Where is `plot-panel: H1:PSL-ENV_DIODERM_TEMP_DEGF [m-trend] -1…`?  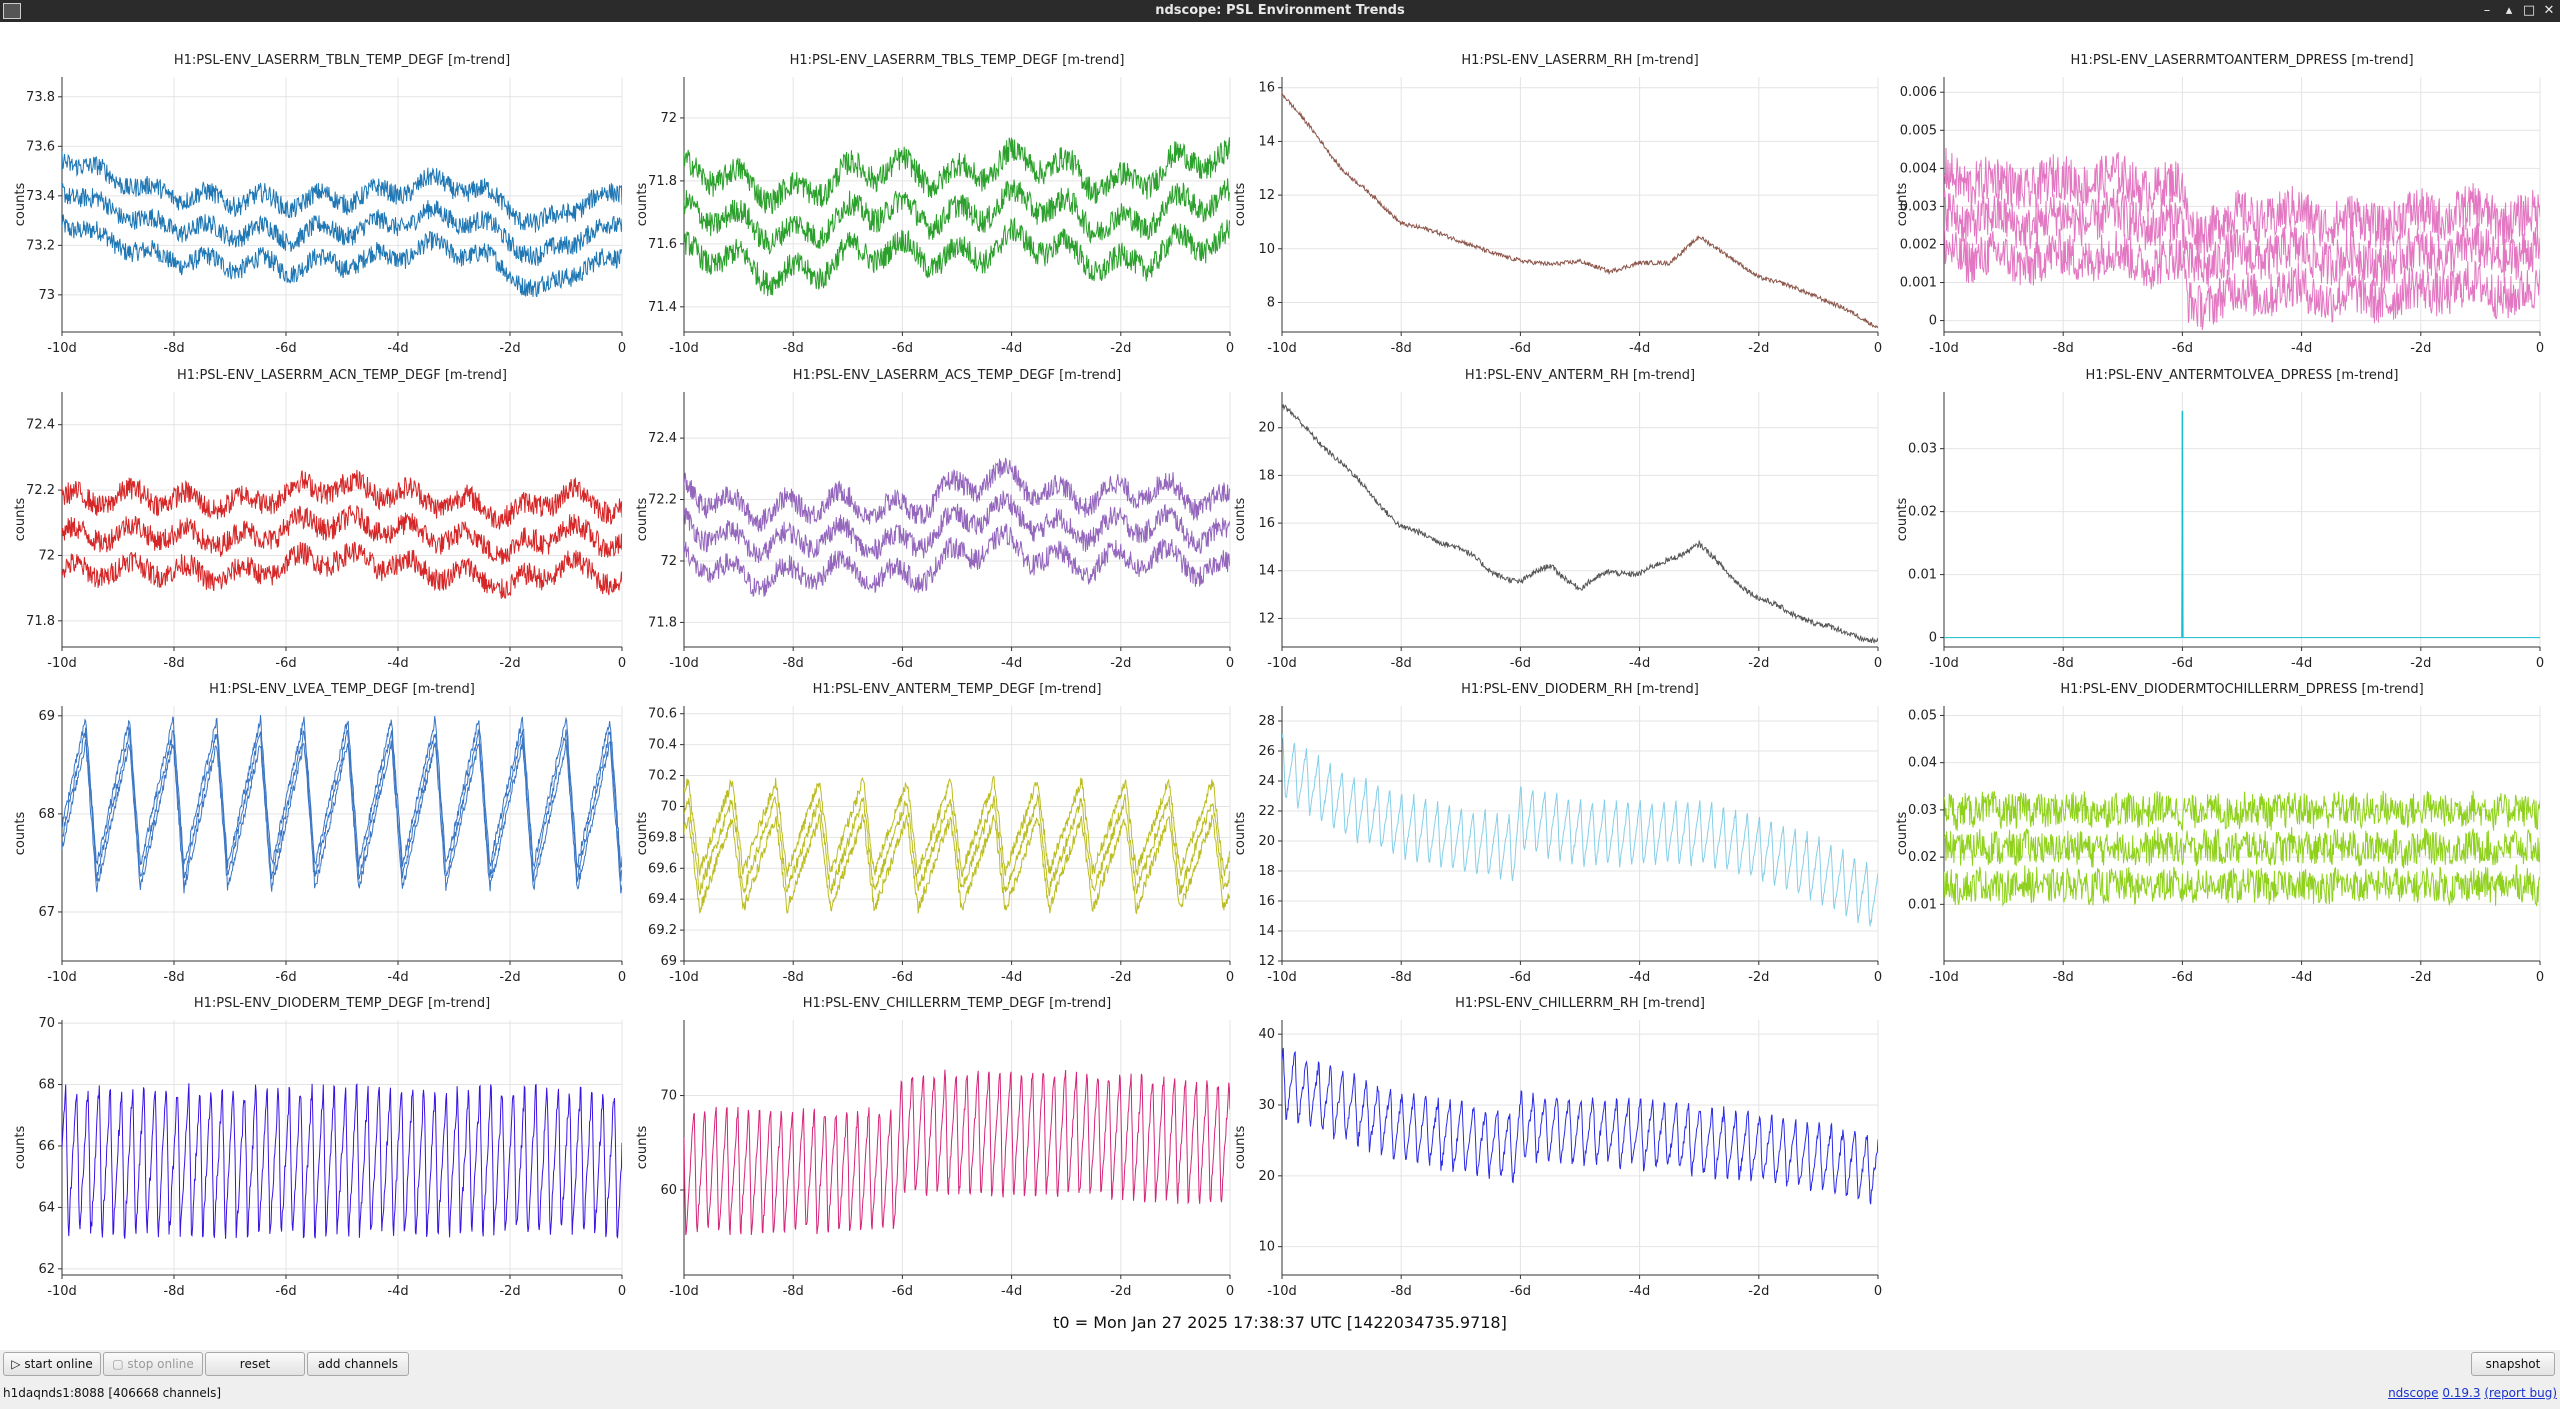
plot-panel: H1:PSL-ENV_DIODERM_TEMP_DEGF [m-trend] -1… is located at coordinates (319, 1147).